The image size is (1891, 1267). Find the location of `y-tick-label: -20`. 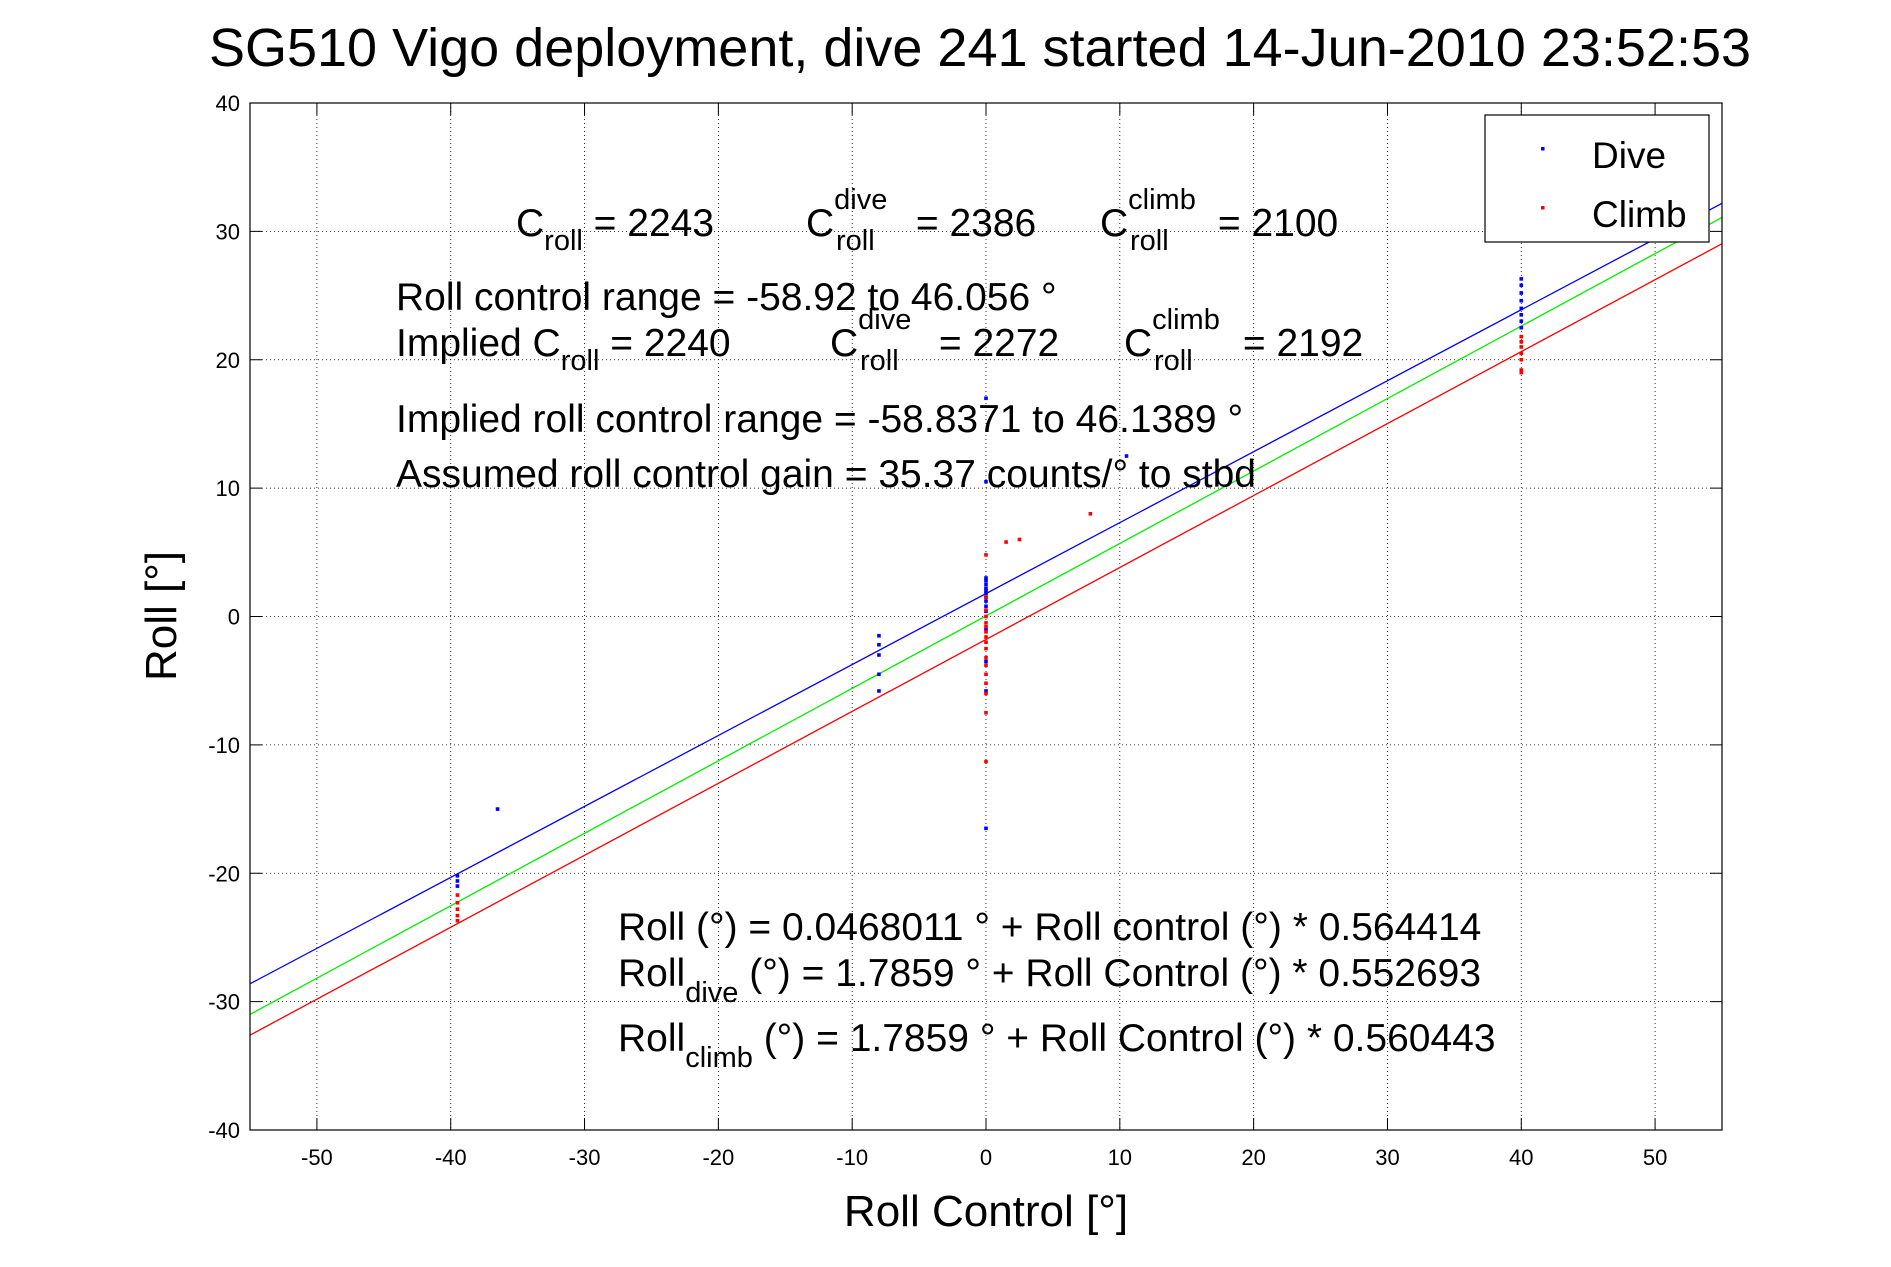

y-tick-label: -20 is located at coordinates (224, 873).